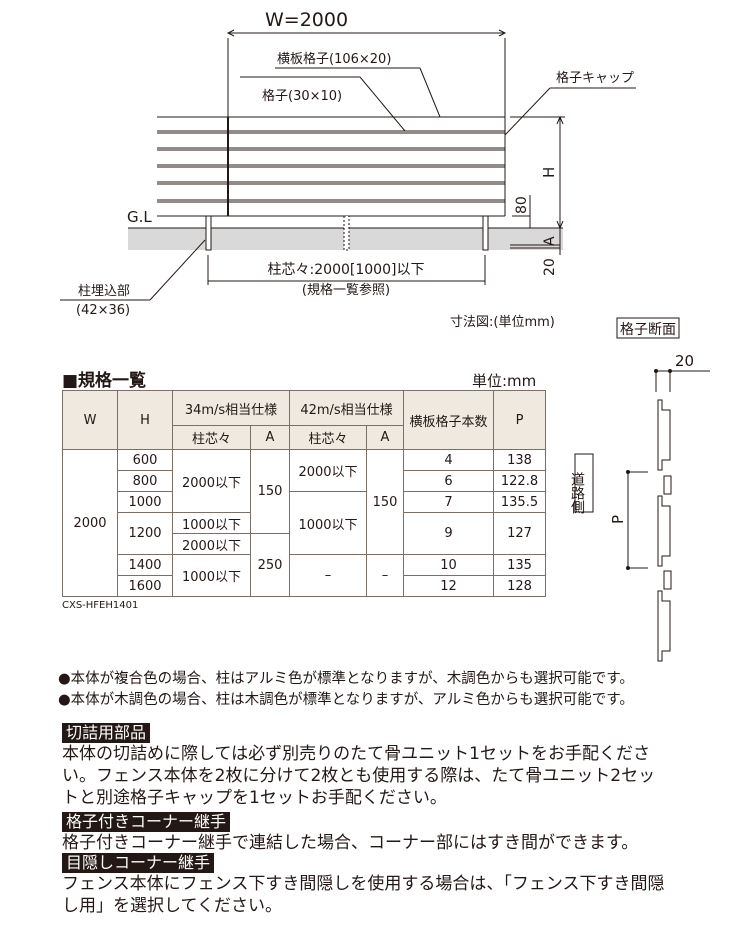 Image resolution: width=740 pixels, height=938 pixels. Describe the element at coordinates (145, 502) in the screenshot. I see `cell-h: 1000` at that location.